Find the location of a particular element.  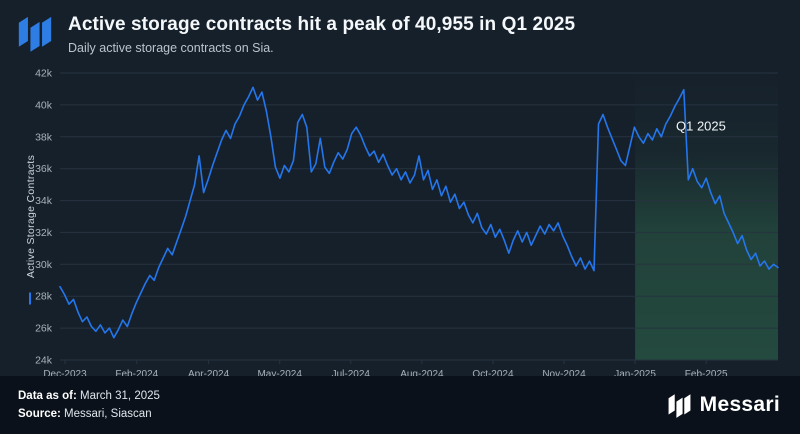

source-line: Source: Messari, Siascan is located at coordinates (89, 414).